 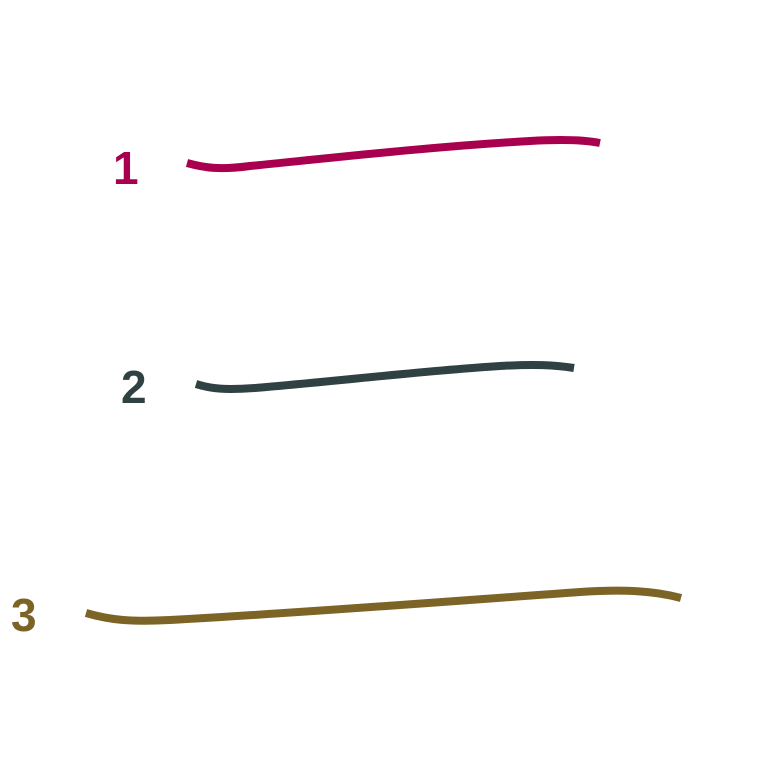 I want to click on stroke-3: 3, so click(x=347, y=613).